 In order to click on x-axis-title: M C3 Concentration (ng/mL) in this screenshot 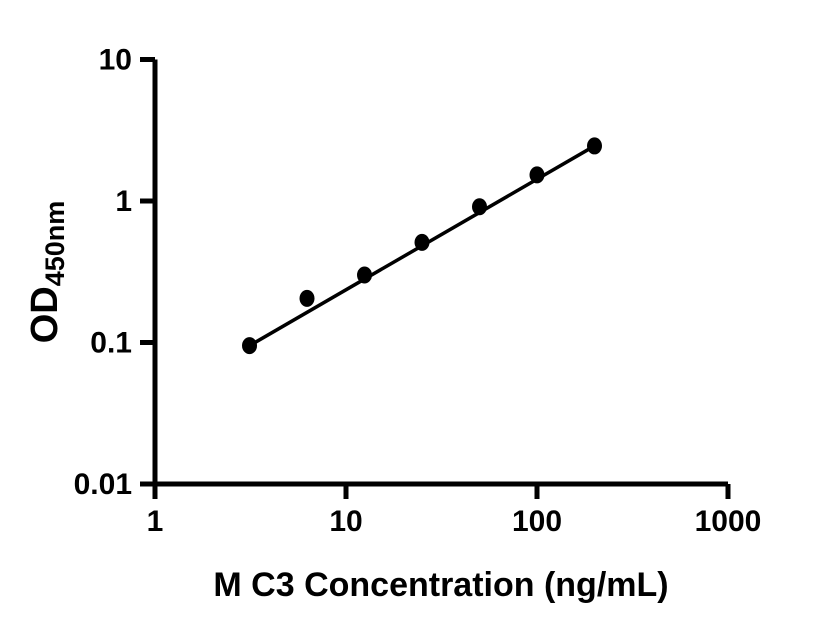, I will do `click(440, 585)`.